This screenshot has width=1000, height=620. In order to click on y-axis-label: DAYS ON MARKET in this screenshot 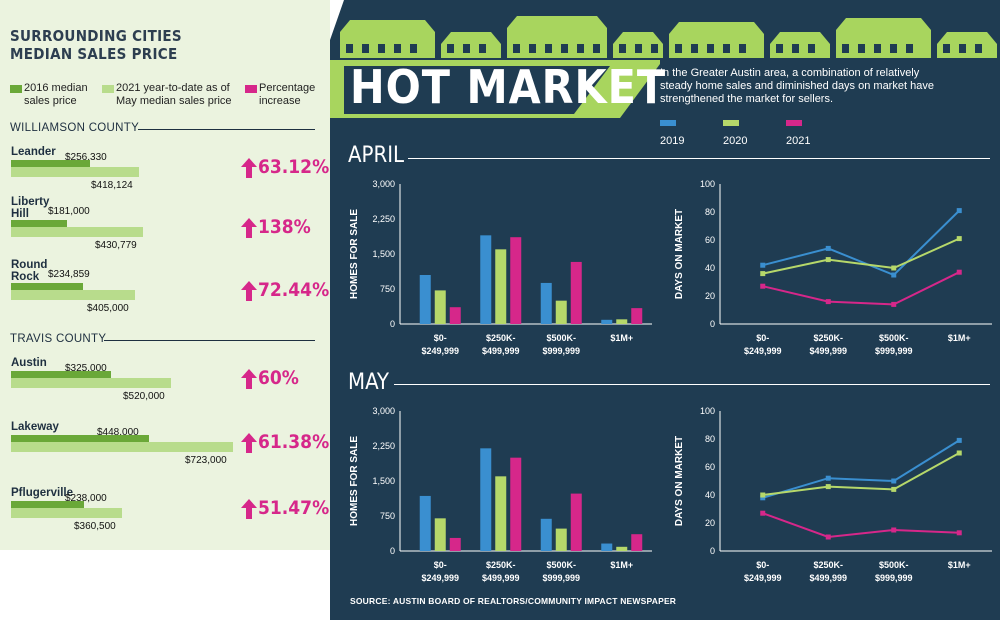, I will do `click(679, 481)`.